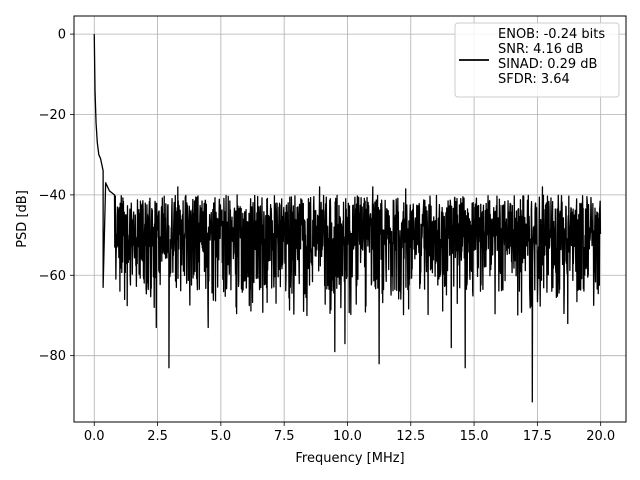 This screenshot has width=640, height=480. Describe the element at coordinates (537, 436) in the screenshot. I see `x-tick-label: 17.5` at that location.